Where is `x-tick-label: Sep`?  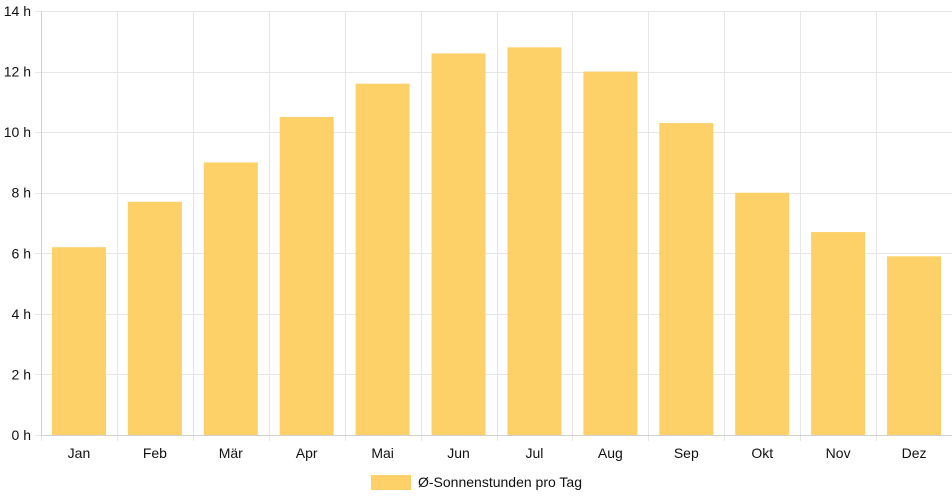 x-tick-label: Sep is located at coordinates (686, 453).